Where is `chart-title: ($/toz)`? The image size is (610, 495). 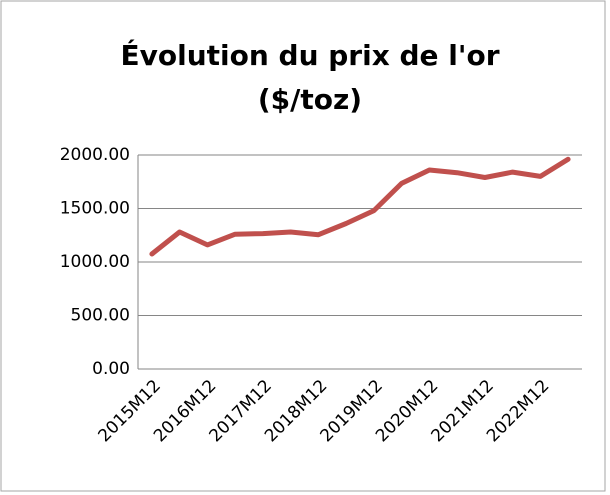 chart-title: ($/toz) is located at coordinates (310, 99).